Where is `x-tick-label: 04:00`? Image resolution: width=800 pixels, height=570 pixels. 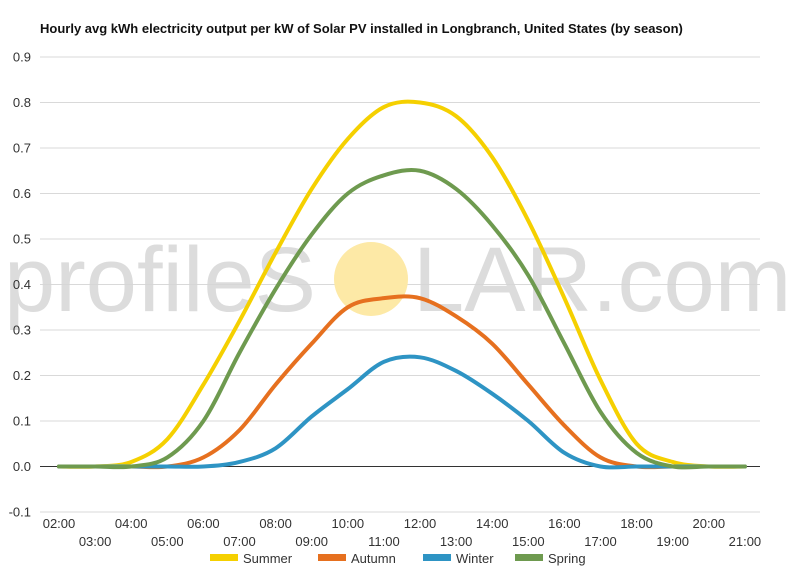 x-tick-label: 04:00 is located at coordinates (131, 523).